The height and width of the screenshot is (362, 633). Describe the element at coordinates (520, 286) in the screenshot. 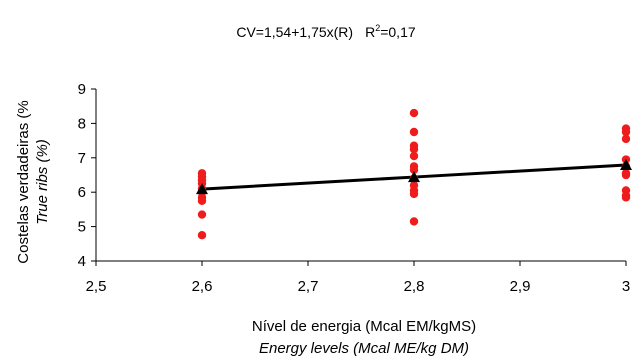

I see `x-tick-label: 2,9` at that location.